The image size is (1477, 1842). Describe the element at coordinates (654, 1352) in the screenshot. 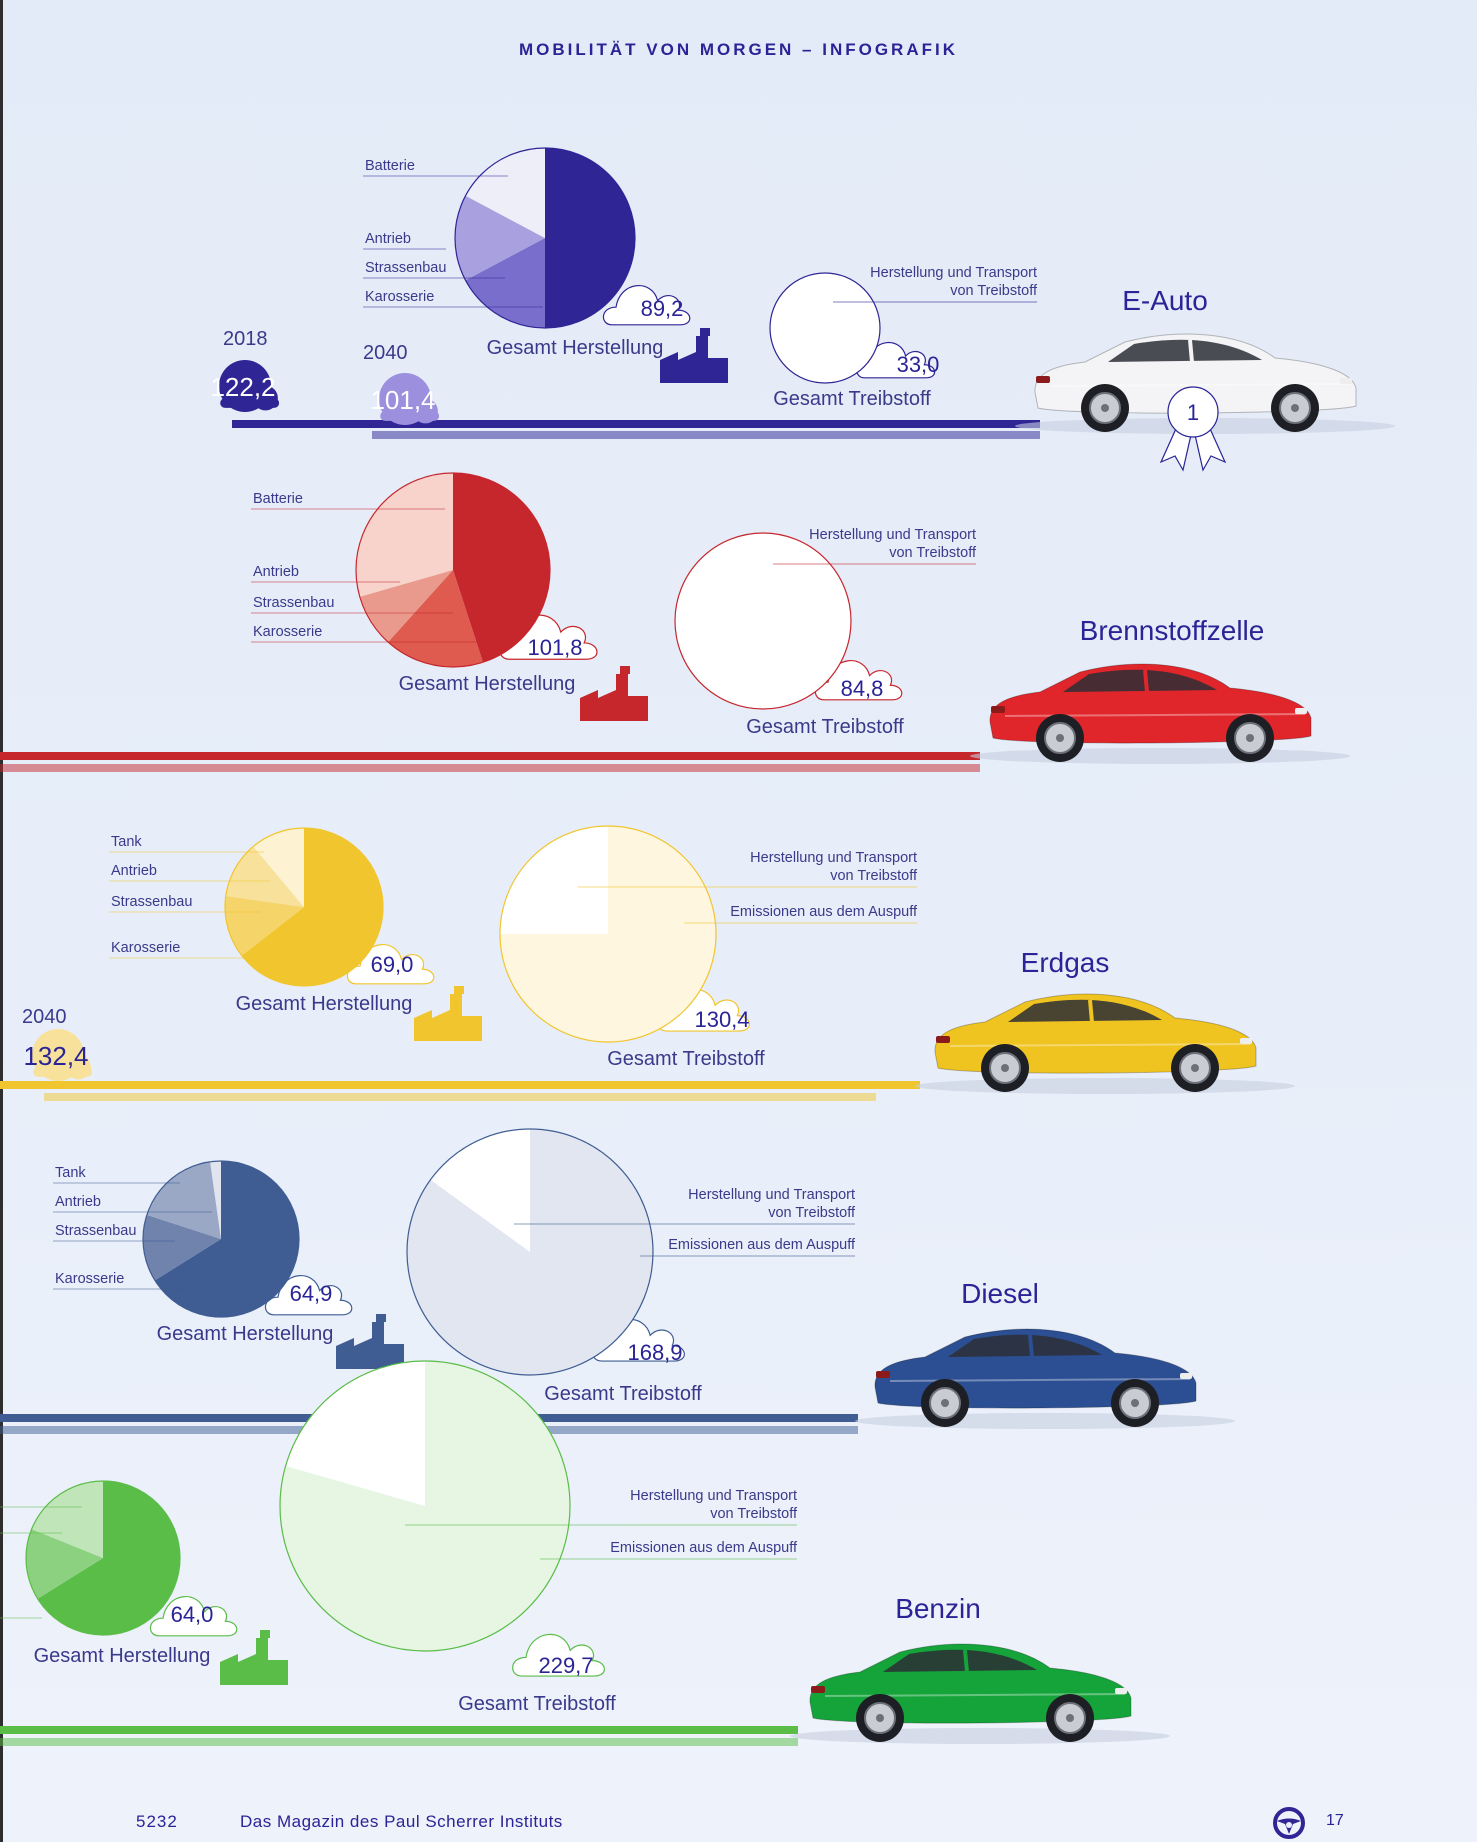

I see `treibstoff-total: 168,9` at that location.